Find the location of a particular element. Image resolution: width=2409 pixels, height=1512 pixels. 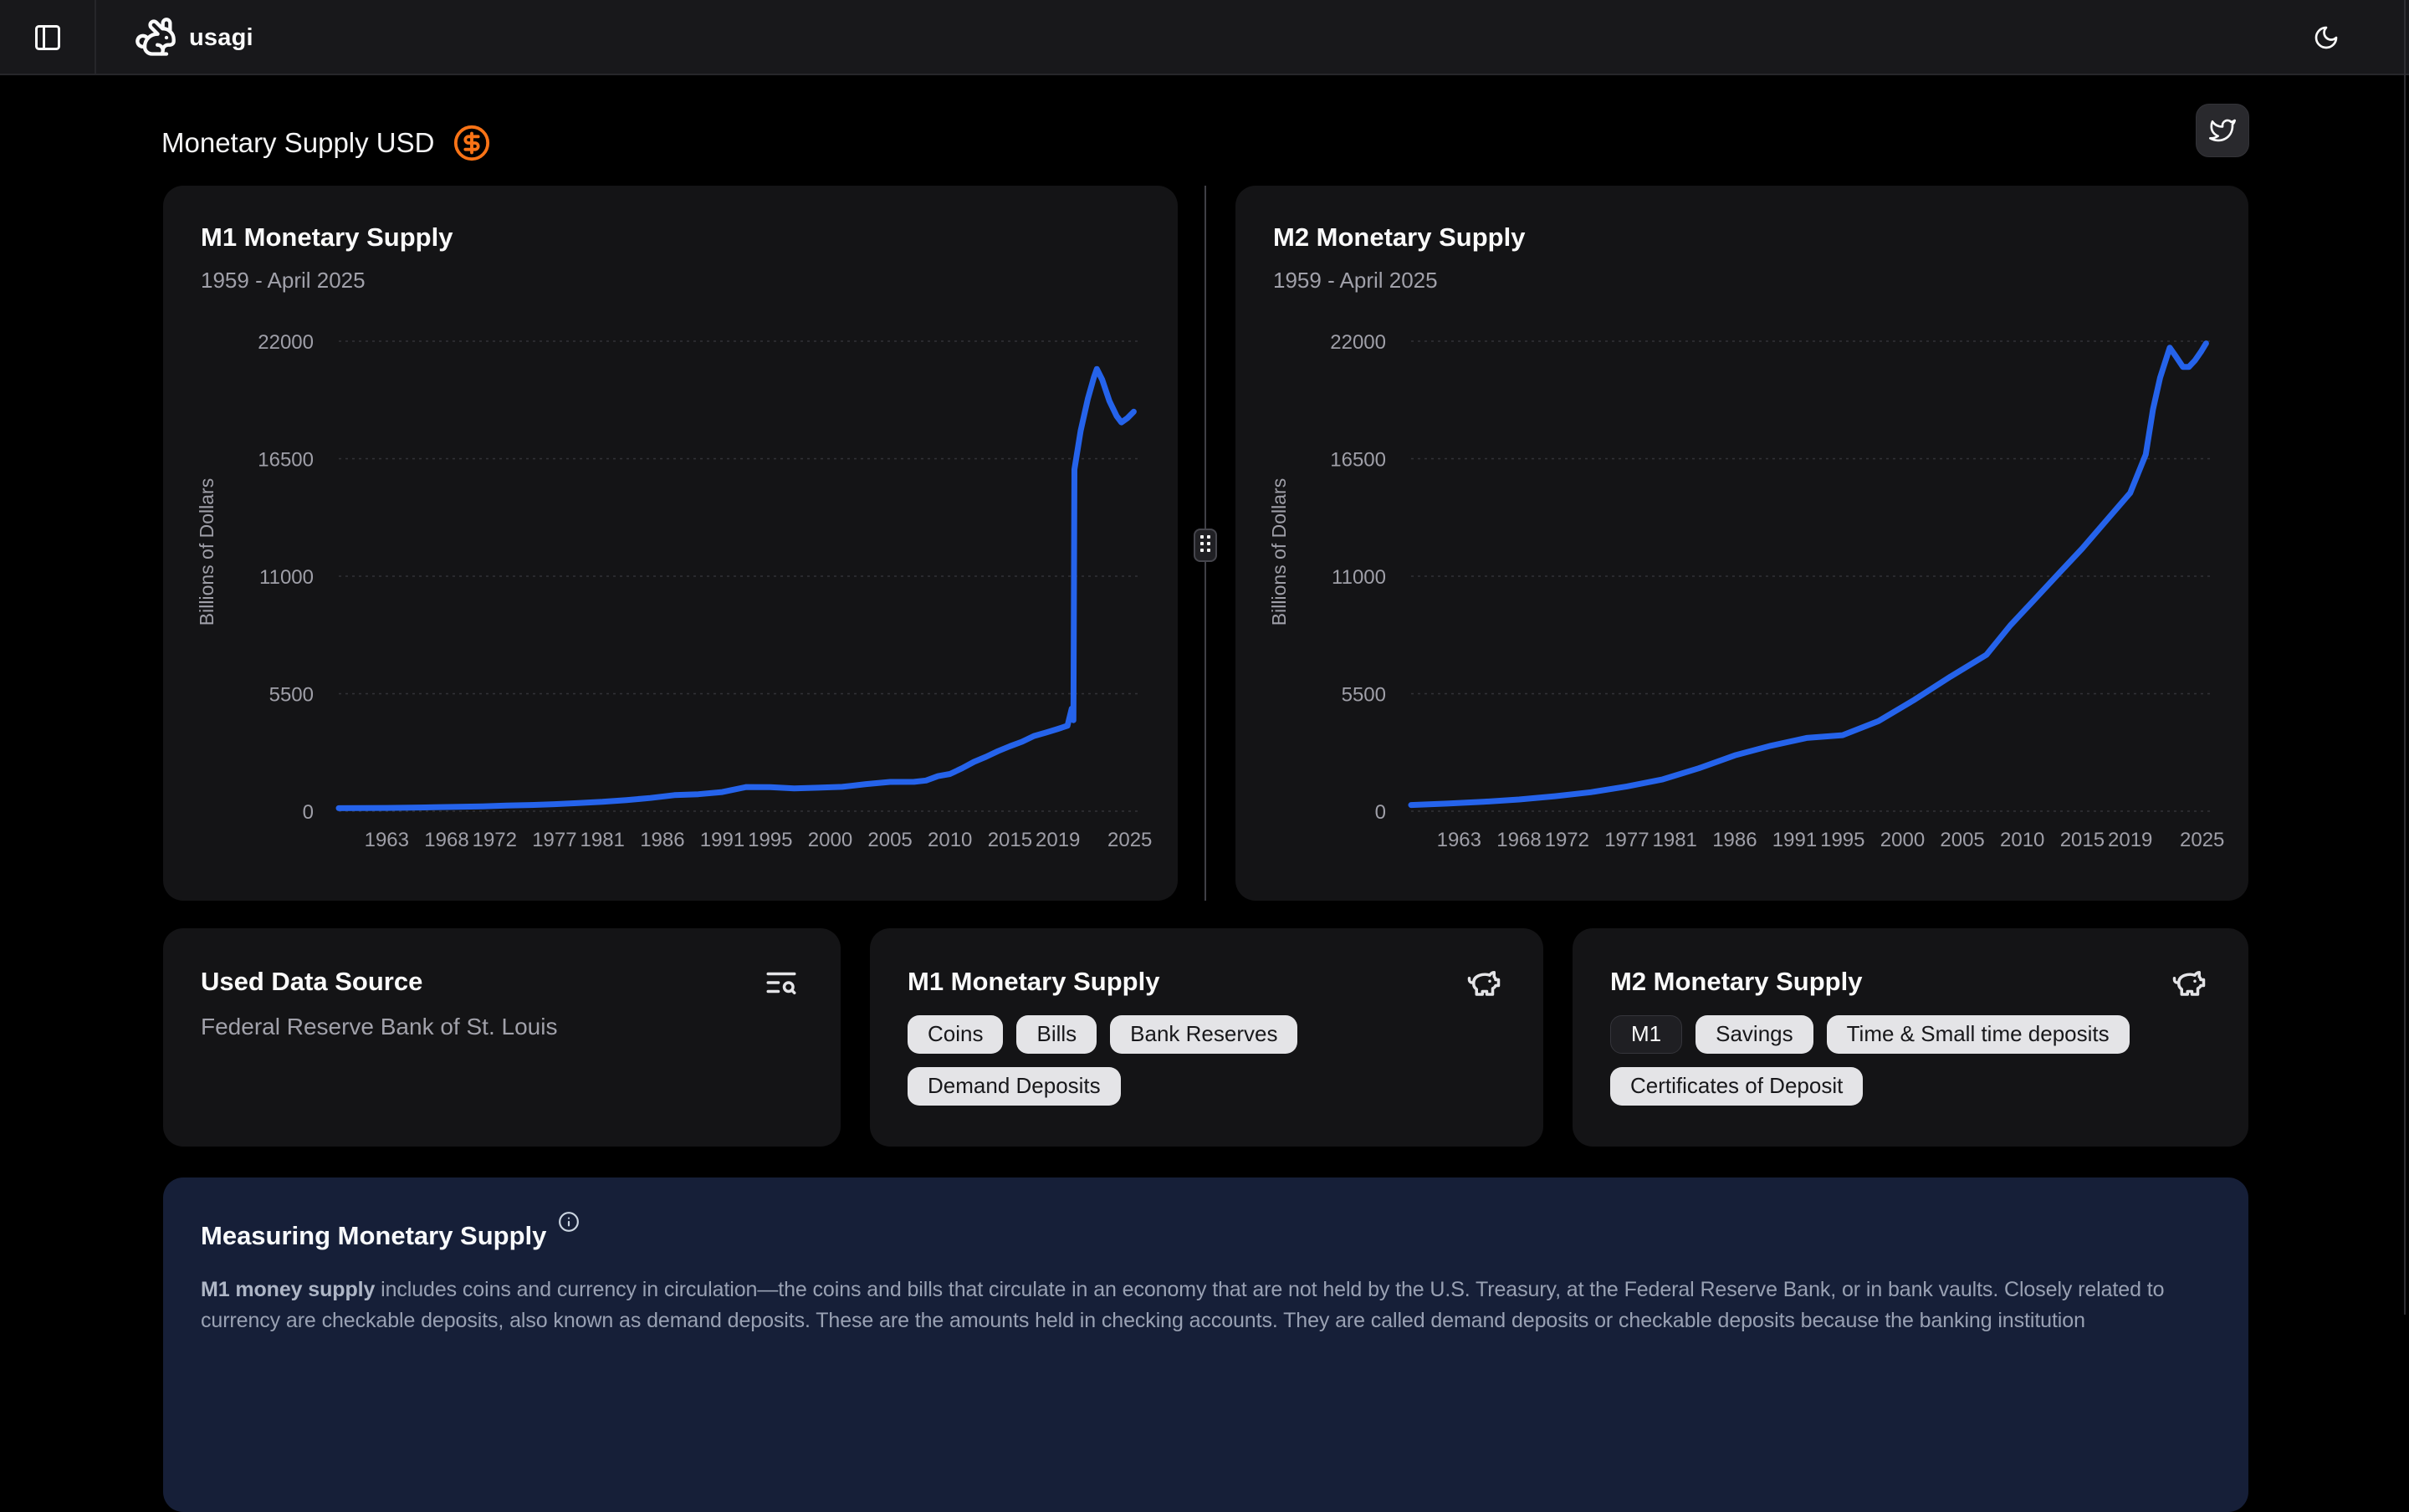

rabbit-icon is located at coordinates (155, 37).